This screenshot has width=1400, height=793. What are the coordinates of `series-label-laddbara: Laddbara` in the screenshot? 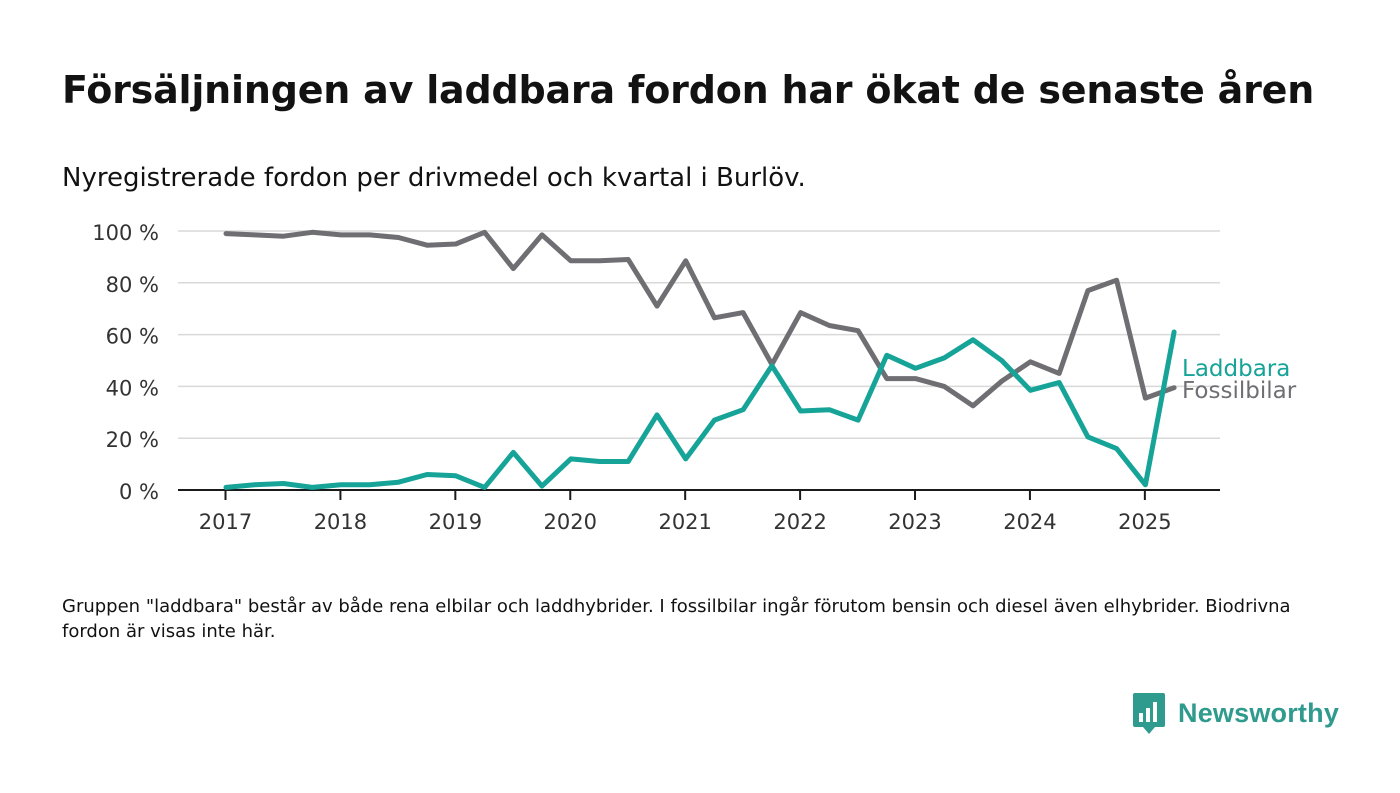 It's located at (1236, 369).